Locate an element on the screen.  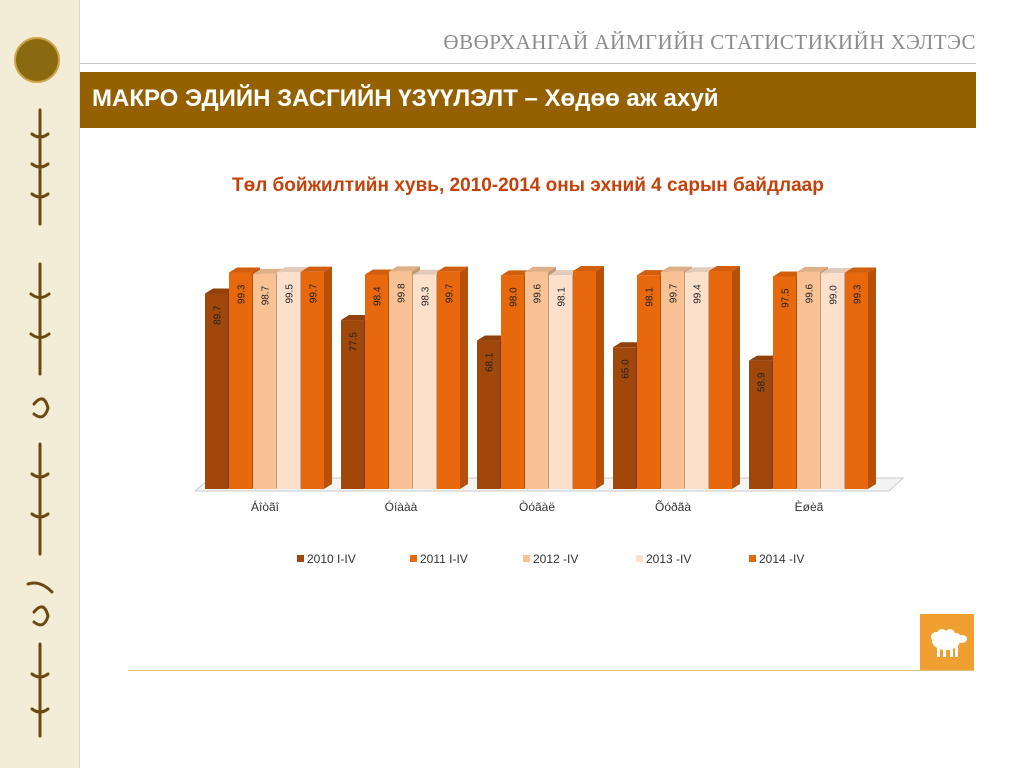
legend-label: 2014 -IV is located at coordinates (781, 559).